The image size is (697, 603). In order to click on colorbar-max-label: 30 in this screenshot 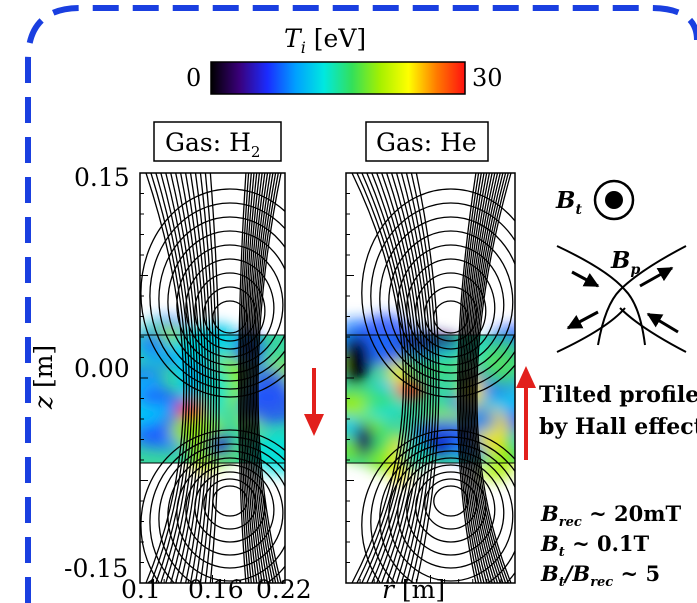, I will do `click(487, 78)`.